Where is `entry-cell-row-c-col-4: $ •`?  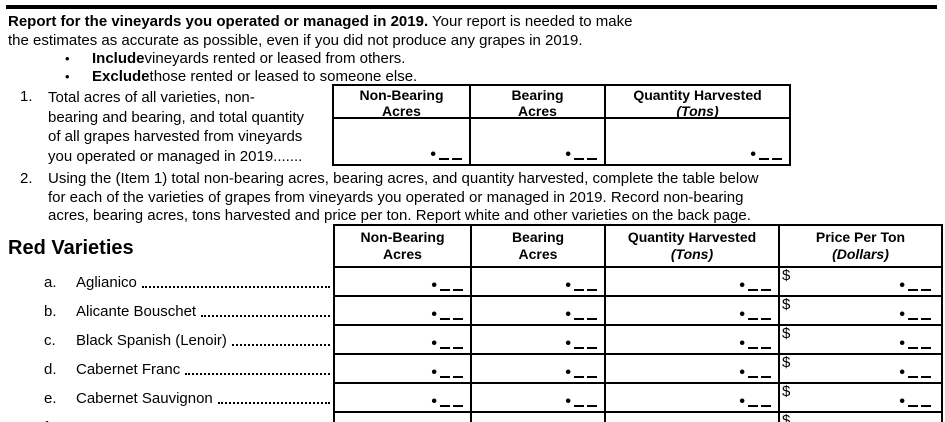
entry-cell-row-c-col-4: $ • is located at coordinates (859, 338).